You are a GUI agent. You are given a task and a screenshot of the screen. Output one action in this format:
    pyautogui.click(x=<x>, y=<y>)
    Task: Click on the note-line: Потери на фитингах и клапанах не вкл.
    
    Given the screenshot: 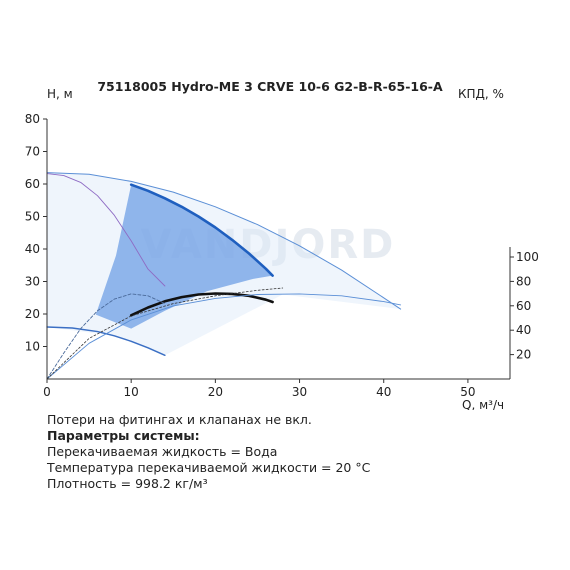 What is the action you would take?
    pyautogui.click(x=179, y=419)
    